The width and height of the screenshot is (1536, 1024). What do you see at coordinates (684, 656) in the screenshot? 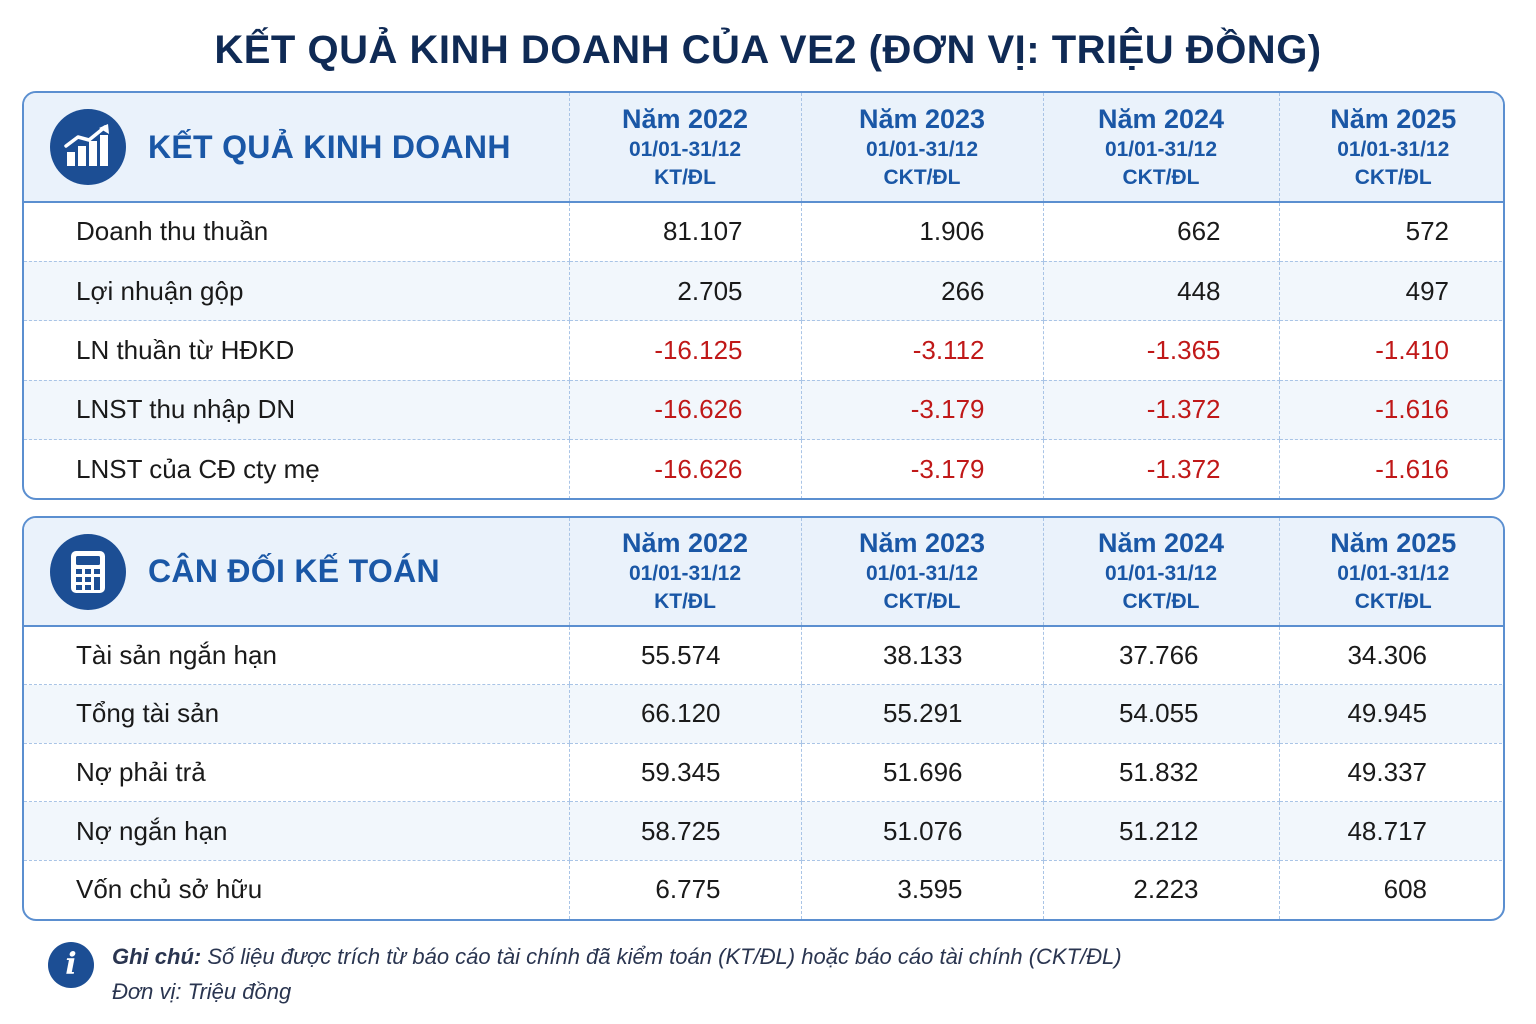
I see `value-cell: 55.574` at bounding box center [684, 656].